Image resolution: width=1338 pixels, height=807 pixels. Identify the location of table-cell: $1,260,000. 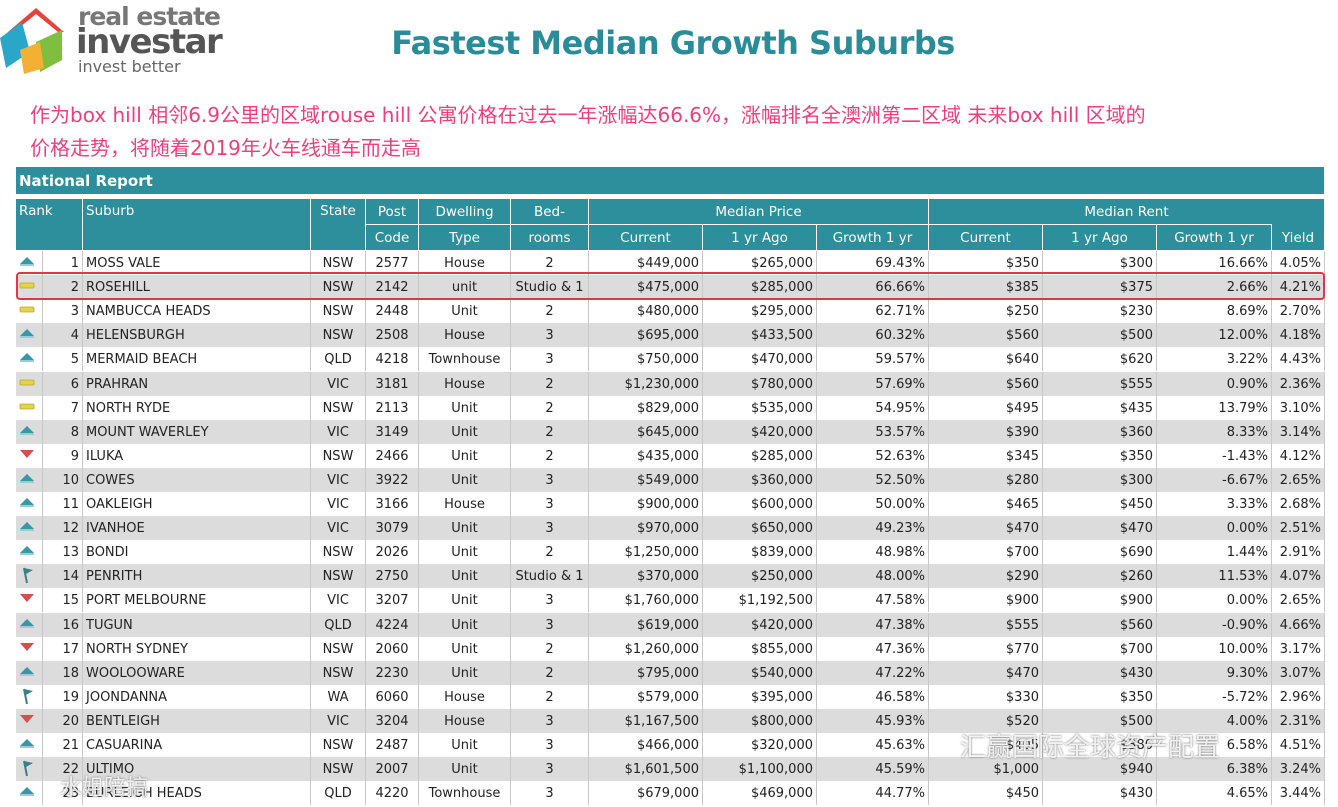
(646, 648).